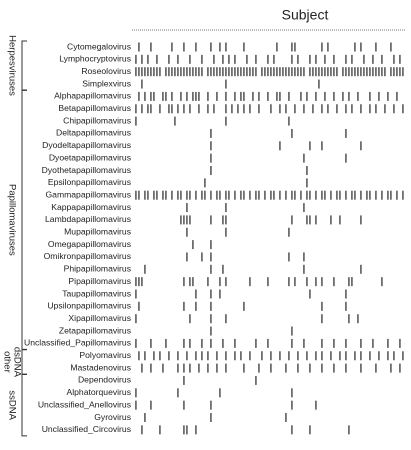 The height and width of the screenshot is (450, 411). Describe the element at coordinates (16, 362) in the screenshot. I see `group-label: dsDNA` at that location.